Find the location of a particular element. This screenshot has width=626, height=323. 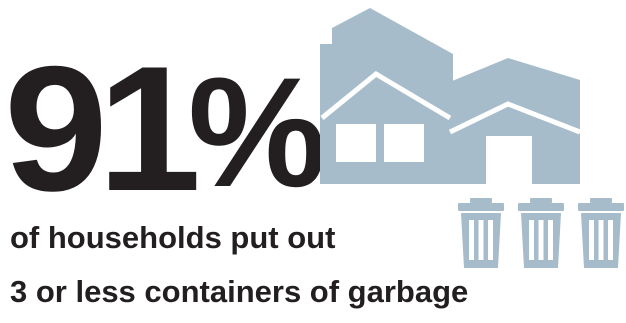

caption-line-1: of households put out is located at coordinates (173, 237).